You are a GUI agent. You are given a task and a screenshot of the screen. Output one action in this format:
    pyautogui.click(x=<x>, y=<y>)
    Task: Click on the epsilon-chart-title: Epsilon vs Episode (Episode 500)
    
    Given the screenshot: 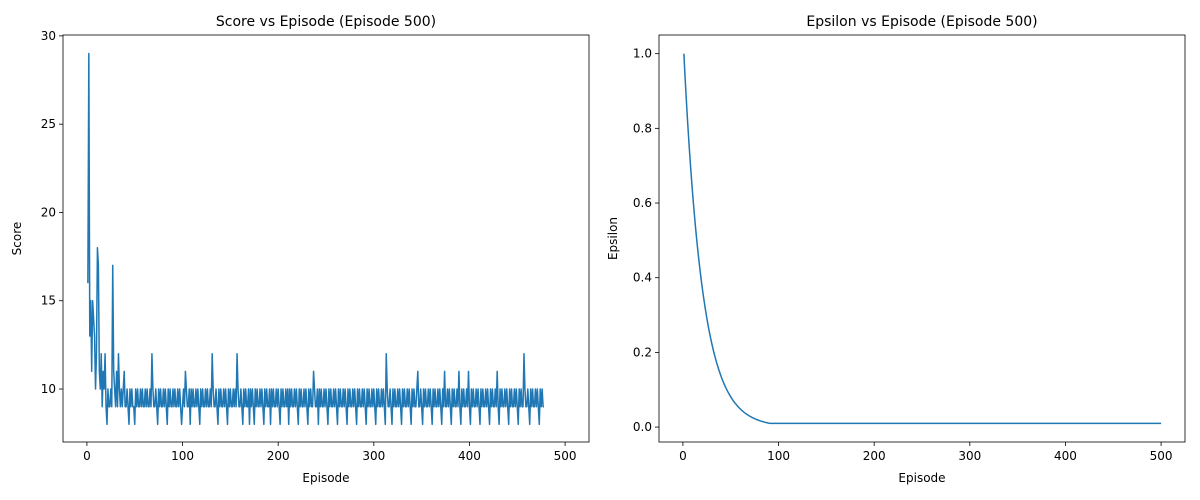 What is the action you would take?
    pyautogui.click(x=921, y=22)
    